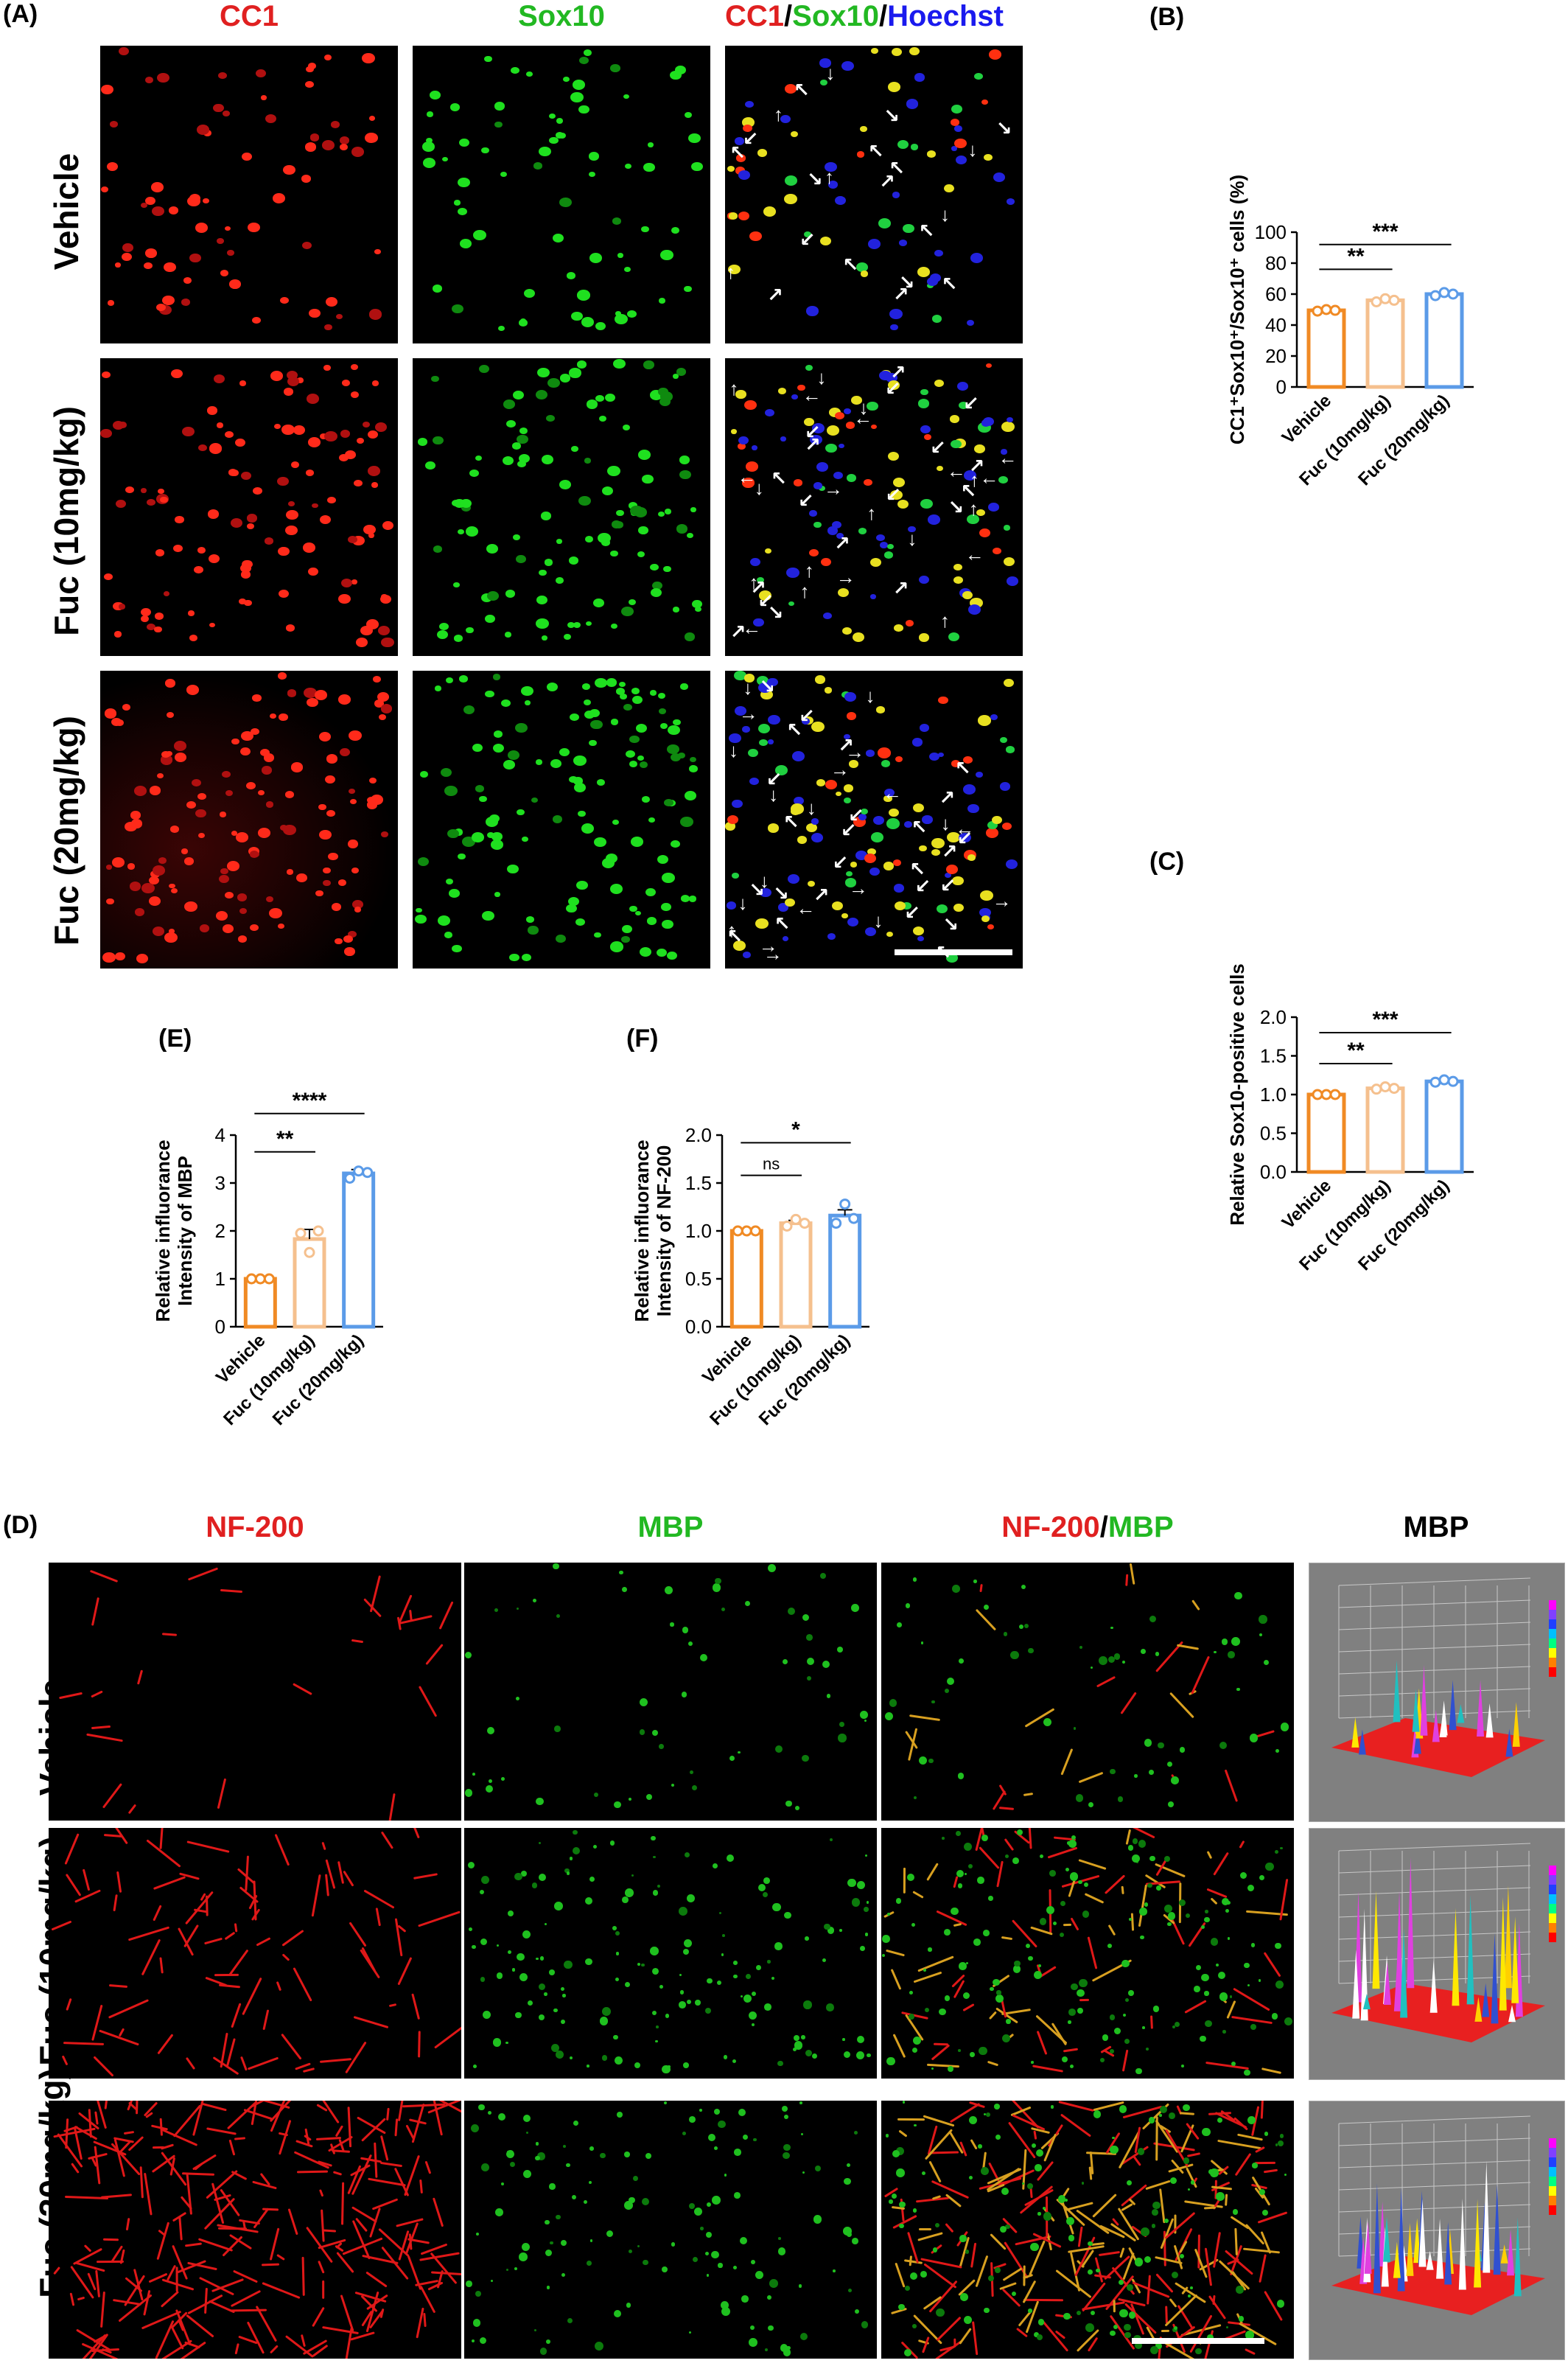  What do you see at coordinates (1276, 294) in the screenshot?
I see `y-tick-label: 60` at bounding box center [1276, 294].